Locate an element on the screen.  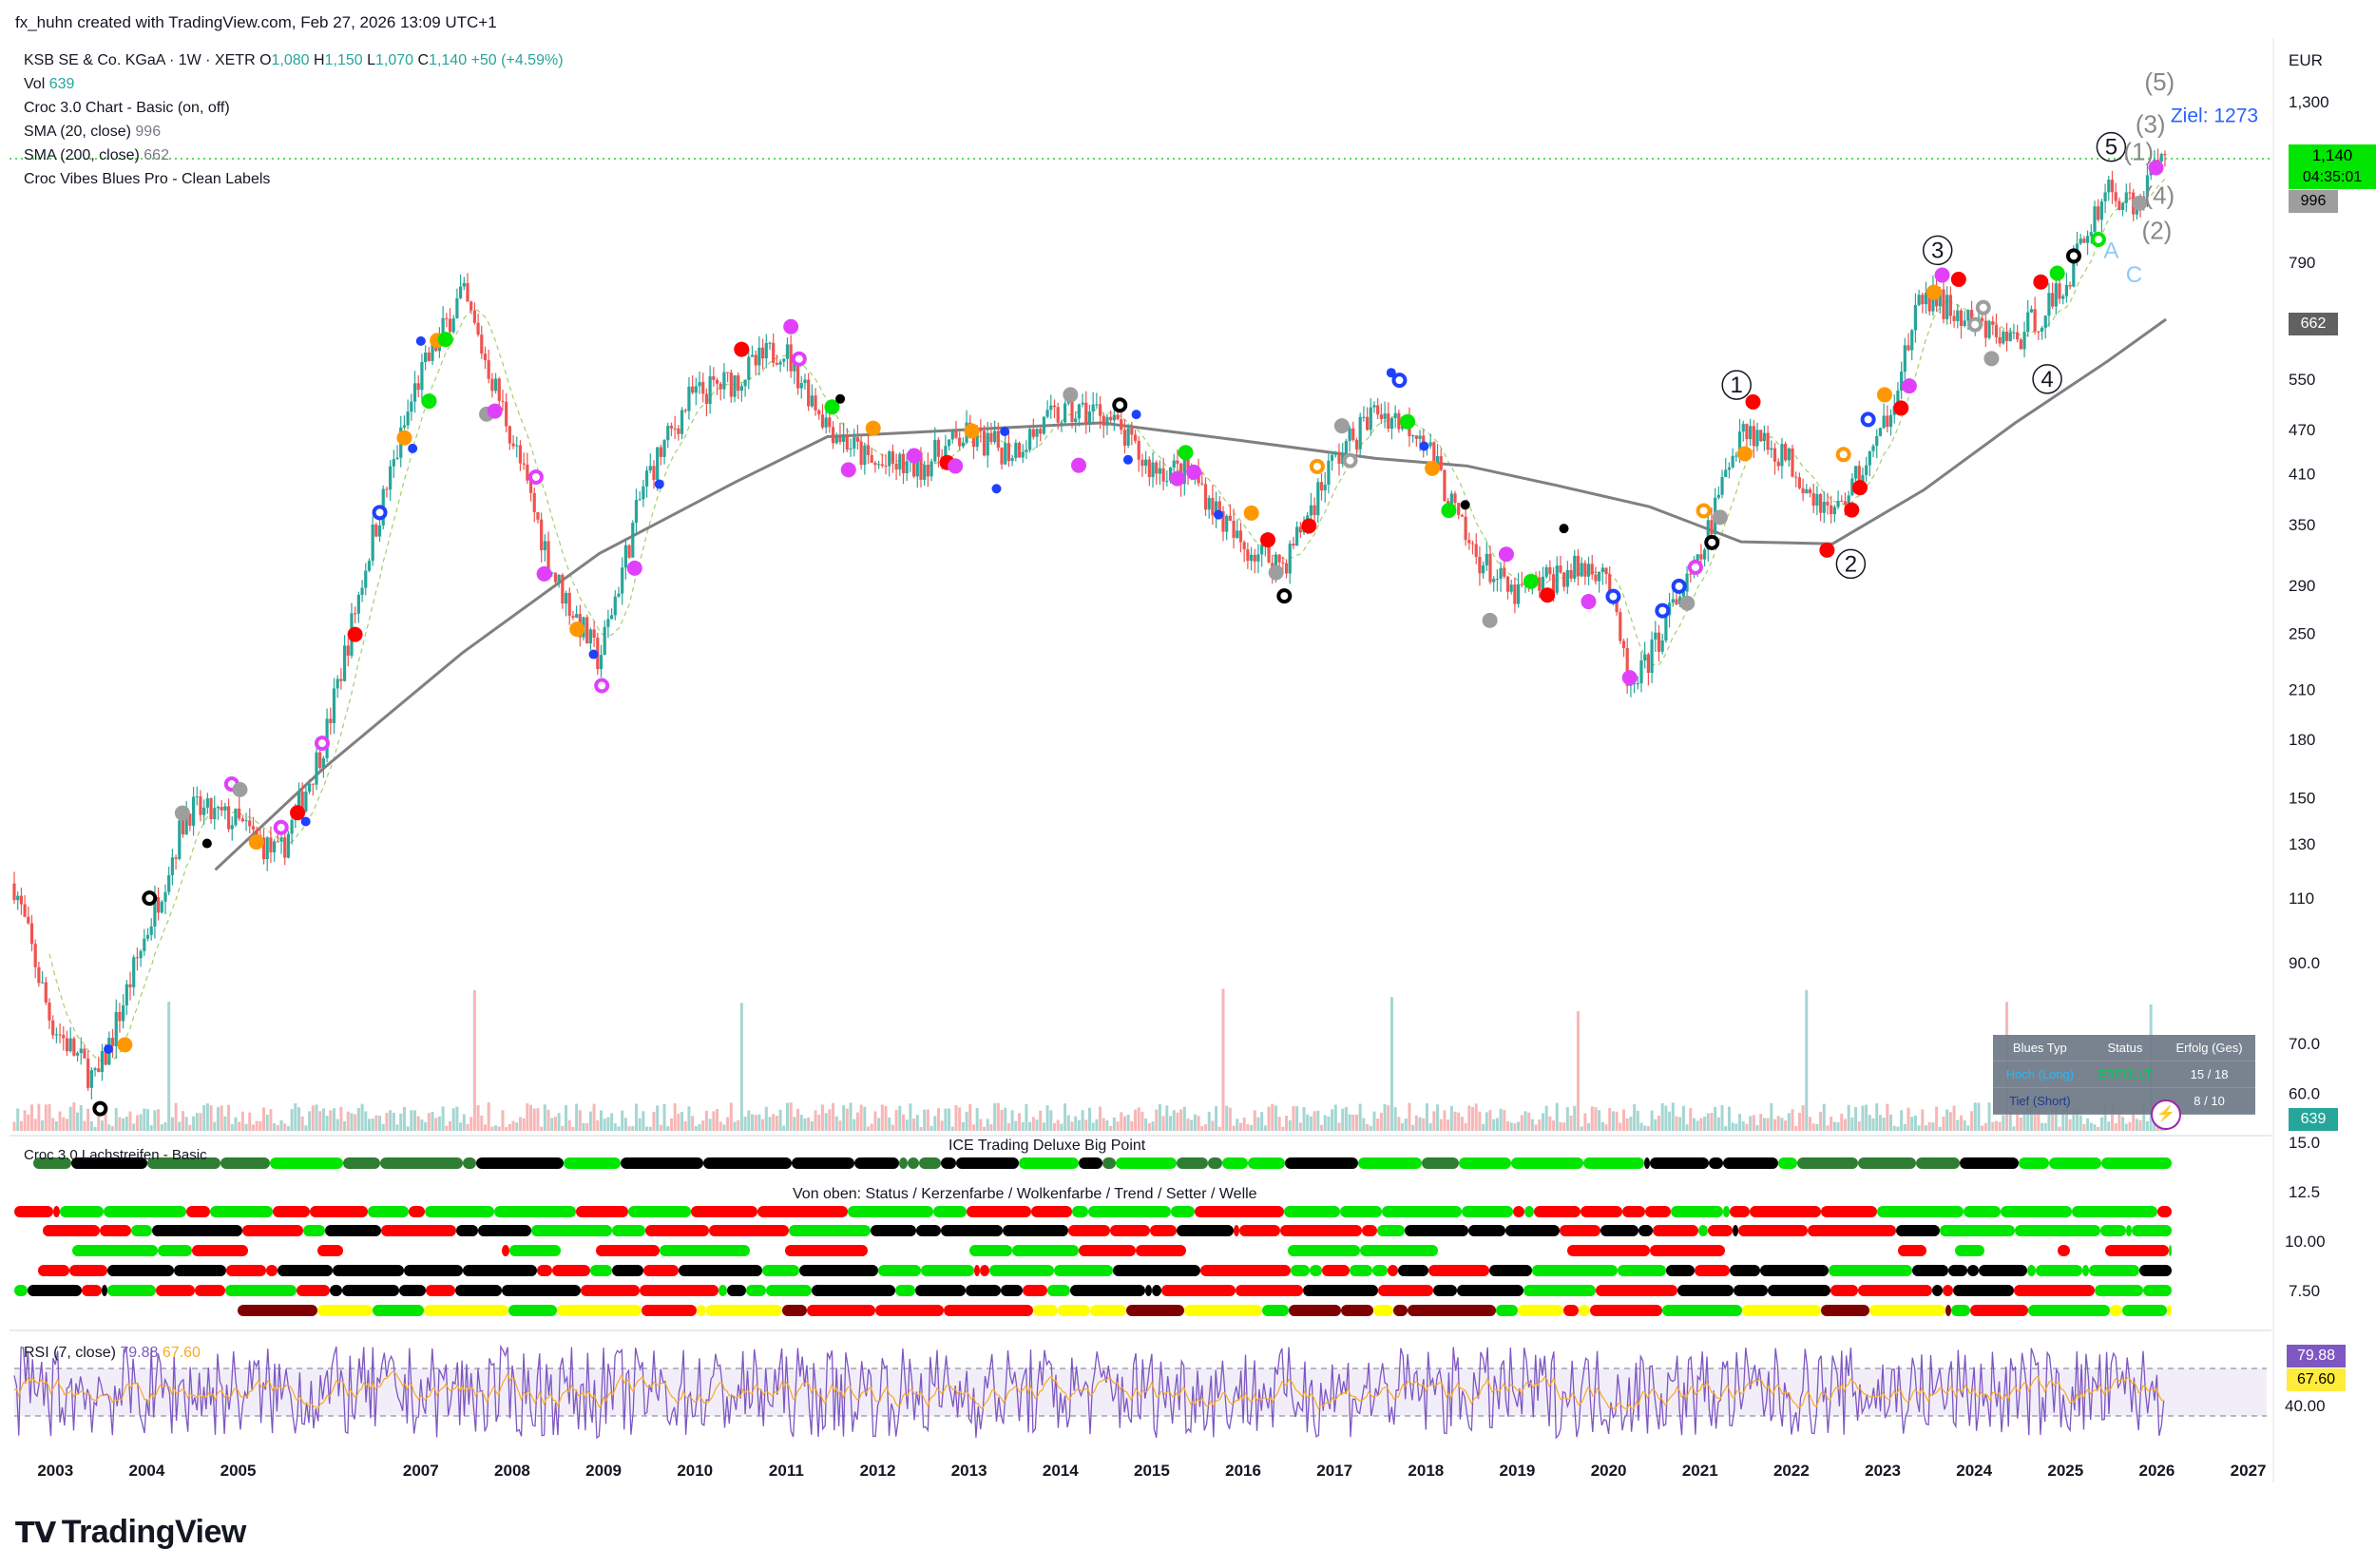
price-axis-label: 130 is located at coordinates (2302, 844).